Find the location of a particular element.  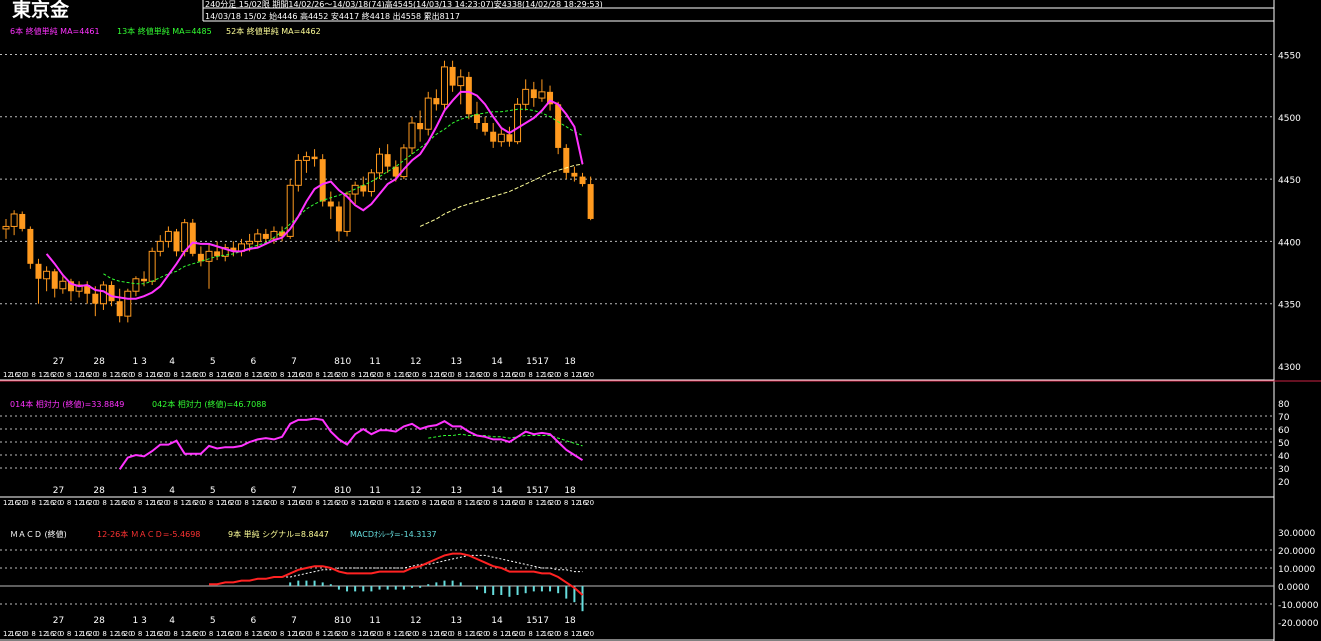

x-day-label: 11 is located at coordinates (374, 621).